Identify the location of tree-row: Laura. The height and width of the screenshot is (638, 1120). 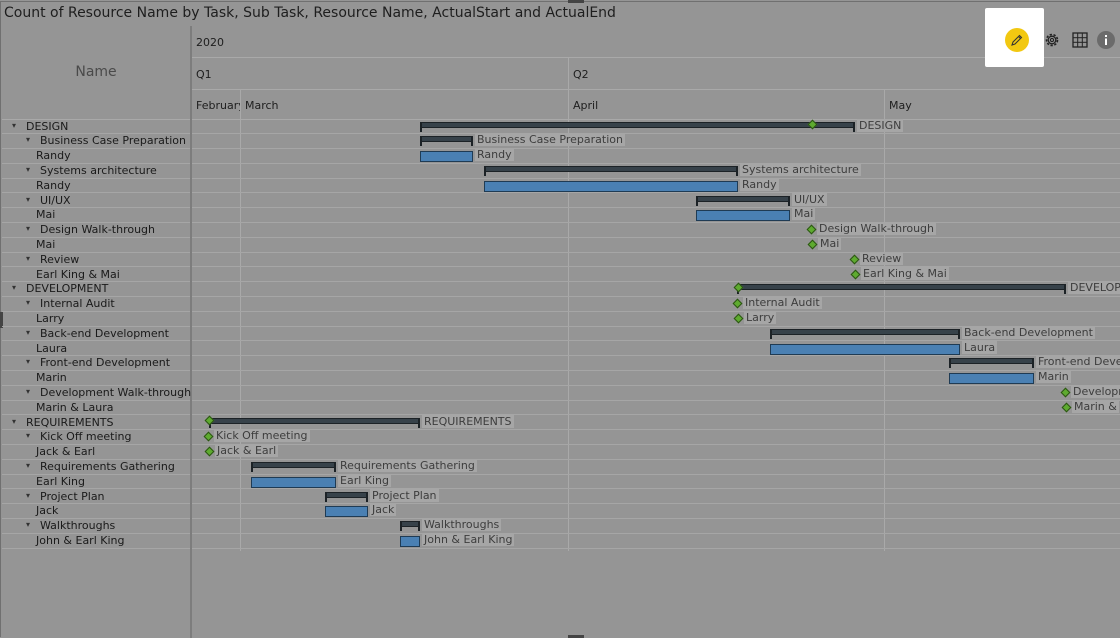
(96, 349).